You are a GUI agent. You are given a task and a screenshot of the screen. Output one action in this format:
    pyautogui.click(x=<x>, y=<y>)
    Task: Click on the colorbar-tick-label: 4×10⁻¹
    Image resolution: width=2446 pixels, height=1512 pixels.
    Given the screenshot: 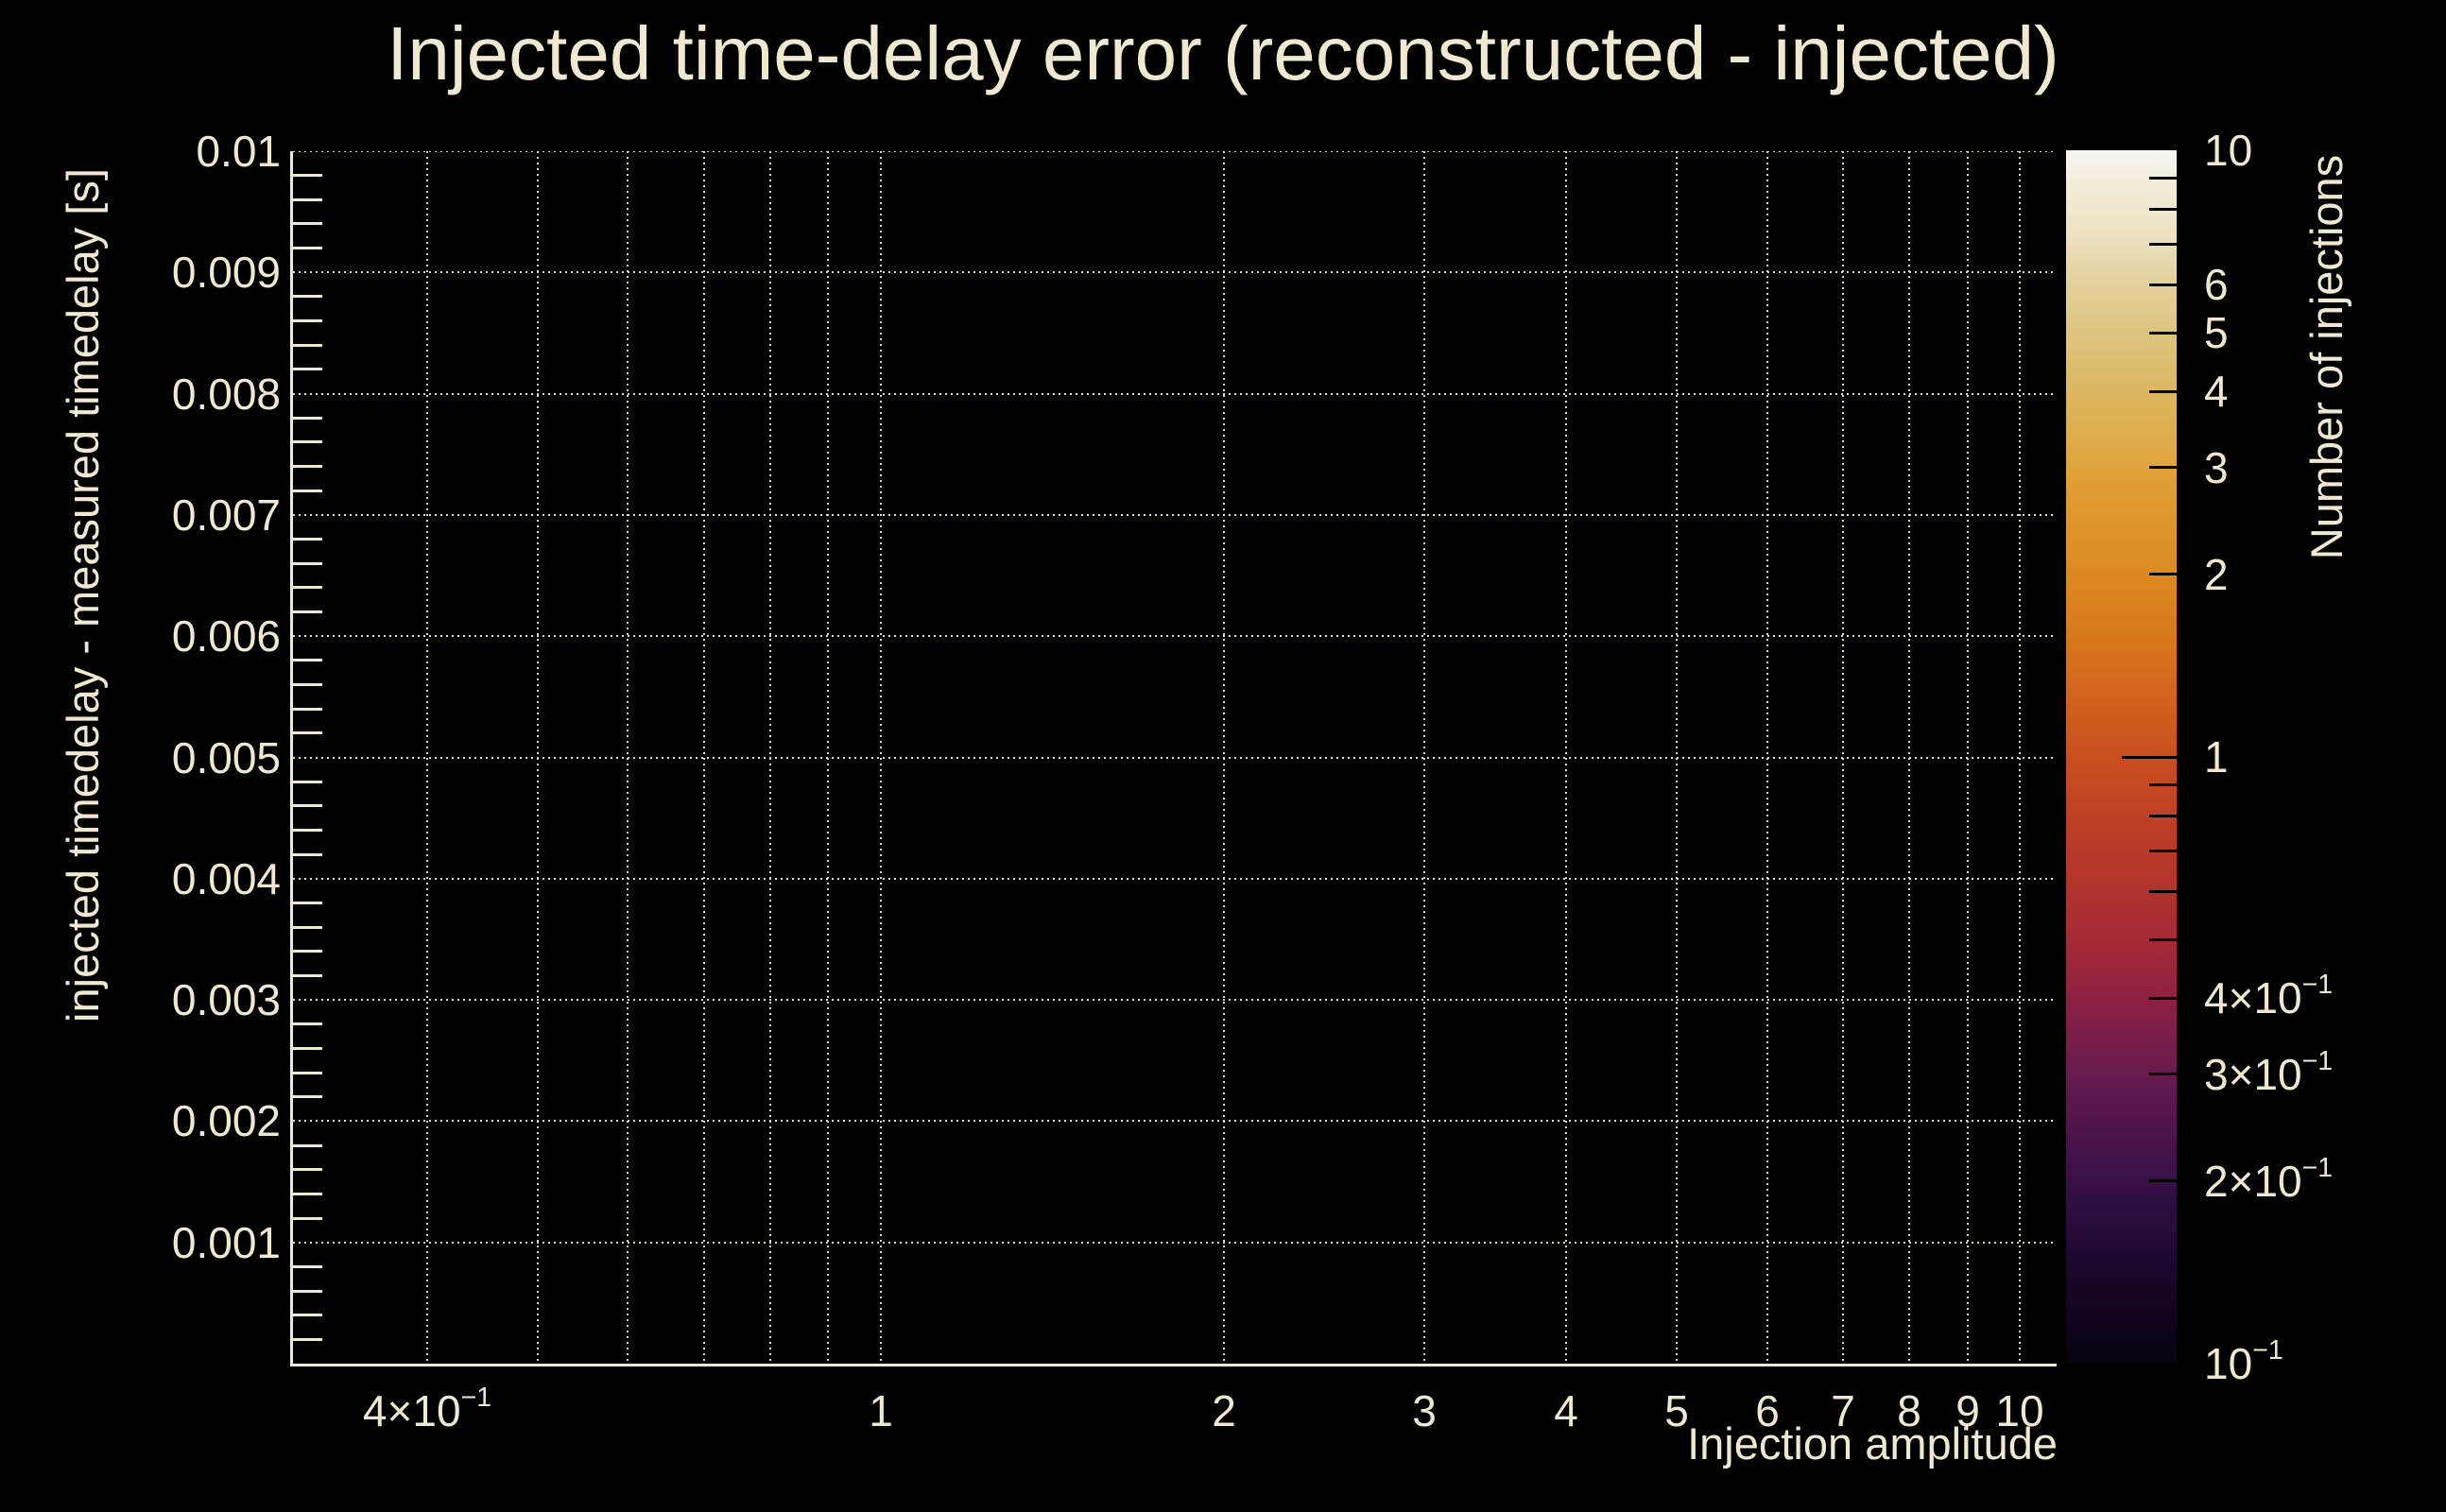 What is the action you would take?
    pyautogui.click(x=2269, y=996)
    